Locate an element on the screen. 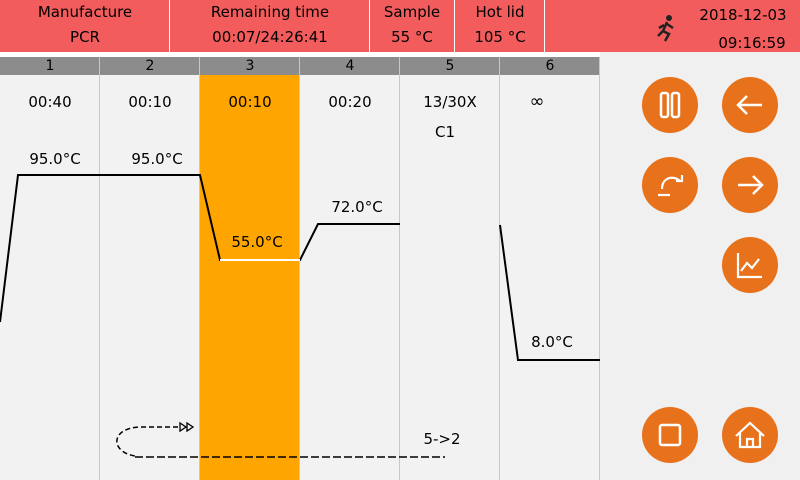 This screenshot has width=800, height=480. header-value: 105 °C is located at coordinates (500, 37).